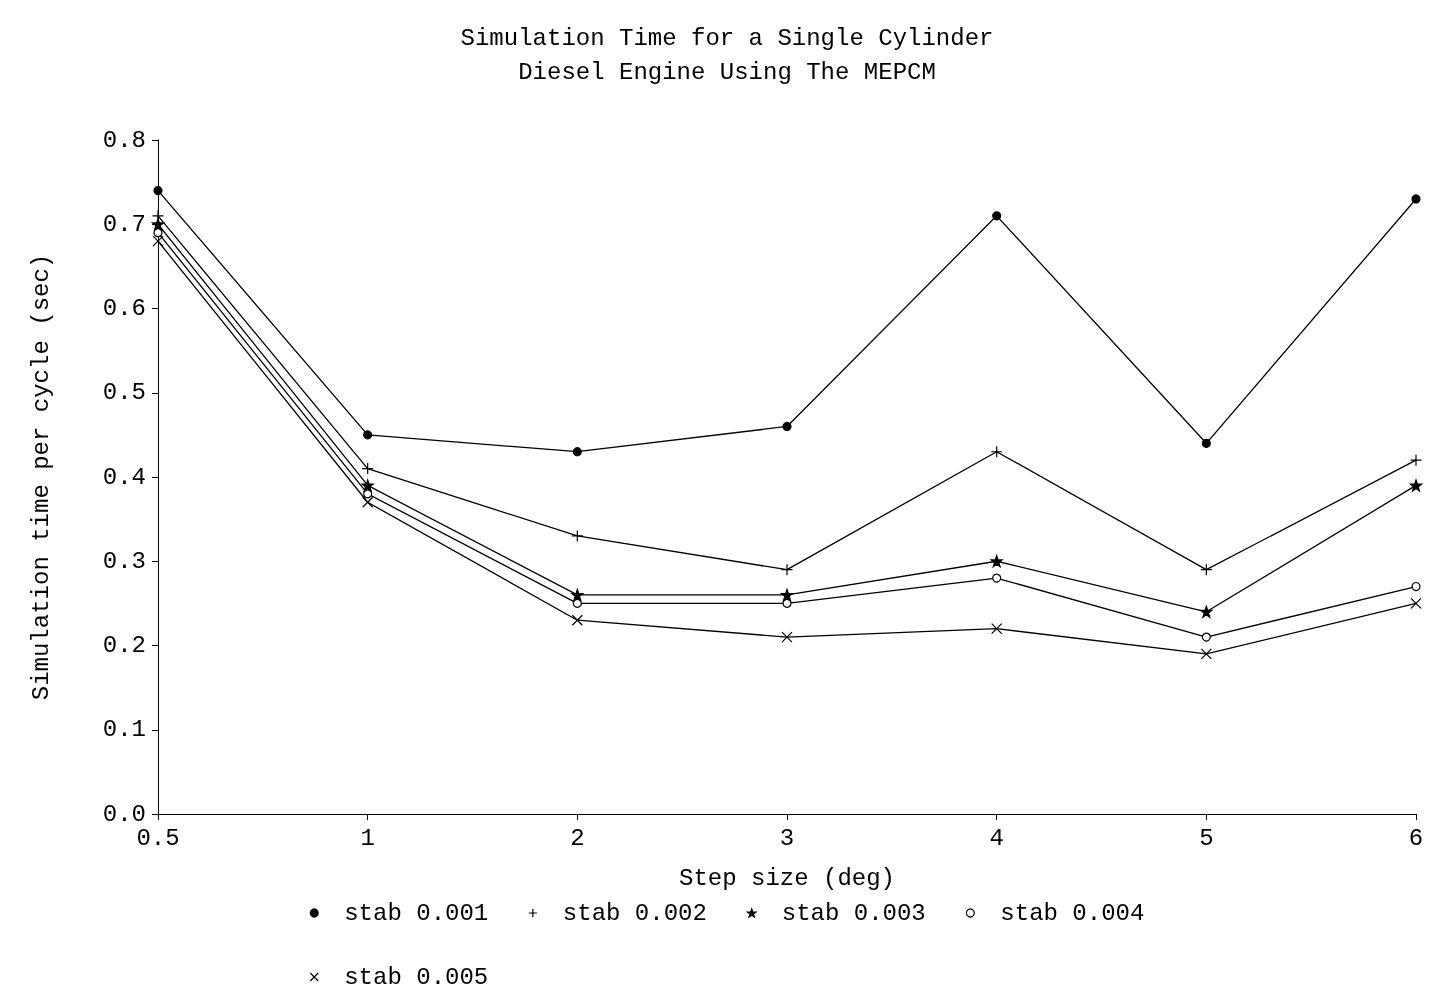 Image resolution: width=1454 pixels, height=1002 pixels. Describe the element at coordinates (634, 913) in the screenshot. I see `legend-label: stab 0.002` at that location.